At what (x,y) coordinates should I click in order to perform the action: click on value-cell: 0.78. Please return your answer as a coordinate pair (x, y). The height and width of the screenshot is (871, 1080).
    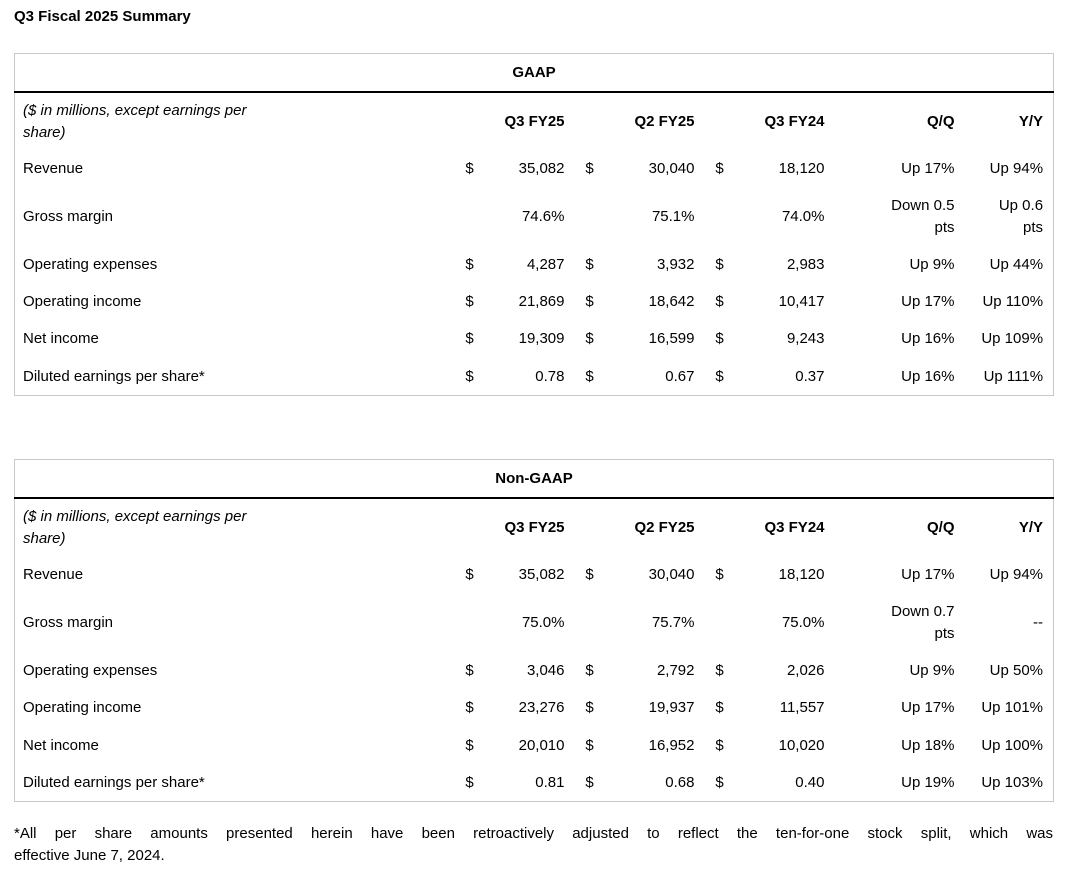
    Looking at the image, I should click on (550, 376).